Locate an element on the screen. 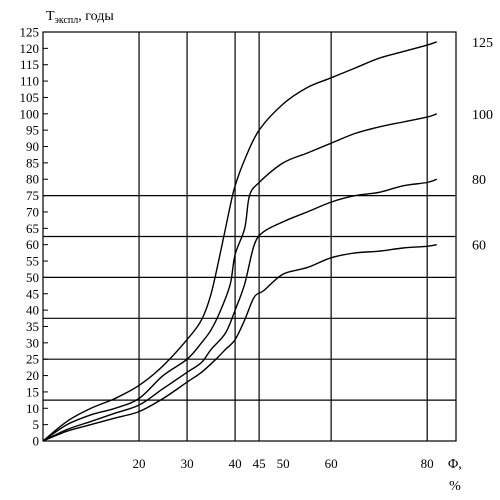  y-tick-label: 60 is located at coordinates (32, 244).